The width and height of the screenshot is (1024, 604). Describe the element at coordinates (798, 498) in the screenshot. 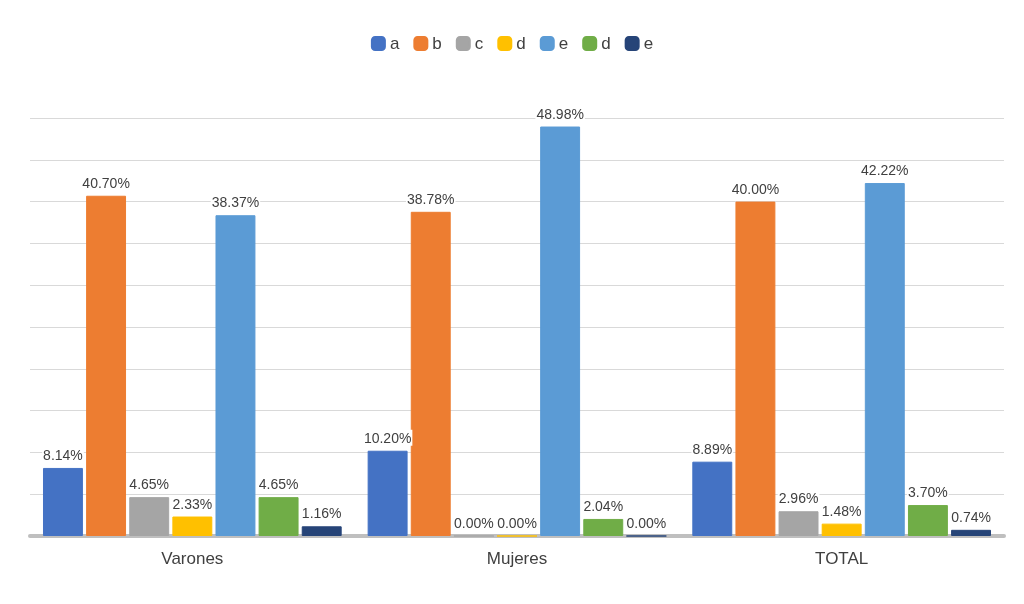

I see `data-label: 2.96%` at that location.